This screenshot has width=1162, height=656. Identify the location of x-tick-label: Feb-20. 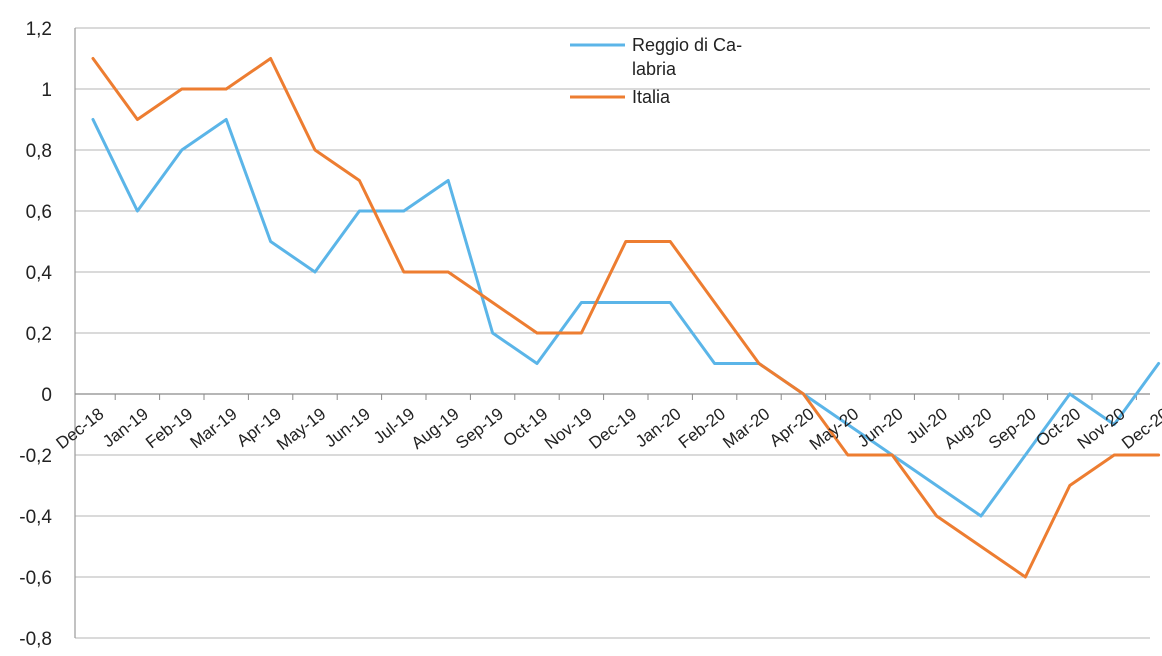
(702, 428).